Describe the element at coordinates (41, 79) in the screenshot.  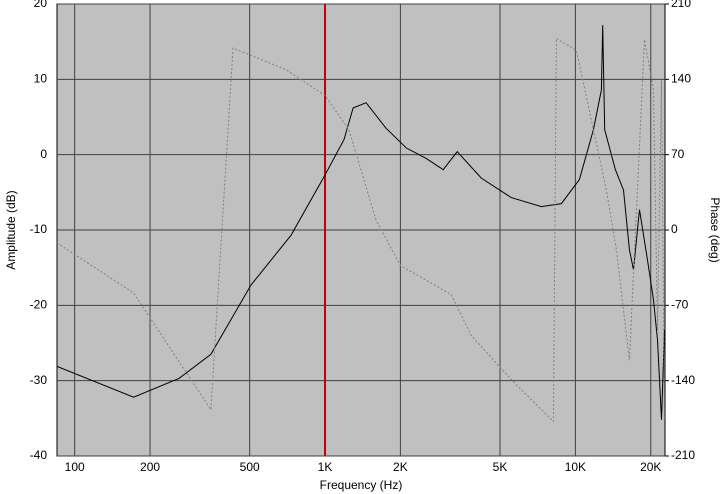
I see `y-tick-label: 10` at that location.